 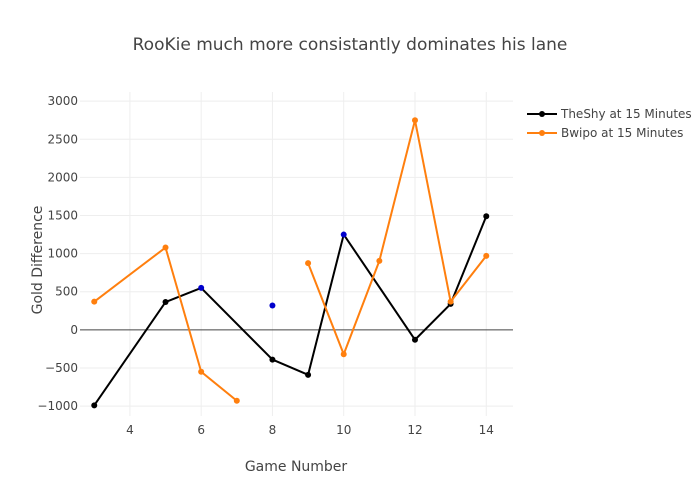 What do you see at coordinates (61, 368) in the screenshot?
I see `y-tick-label: −500` at bounding box center [61, 368].